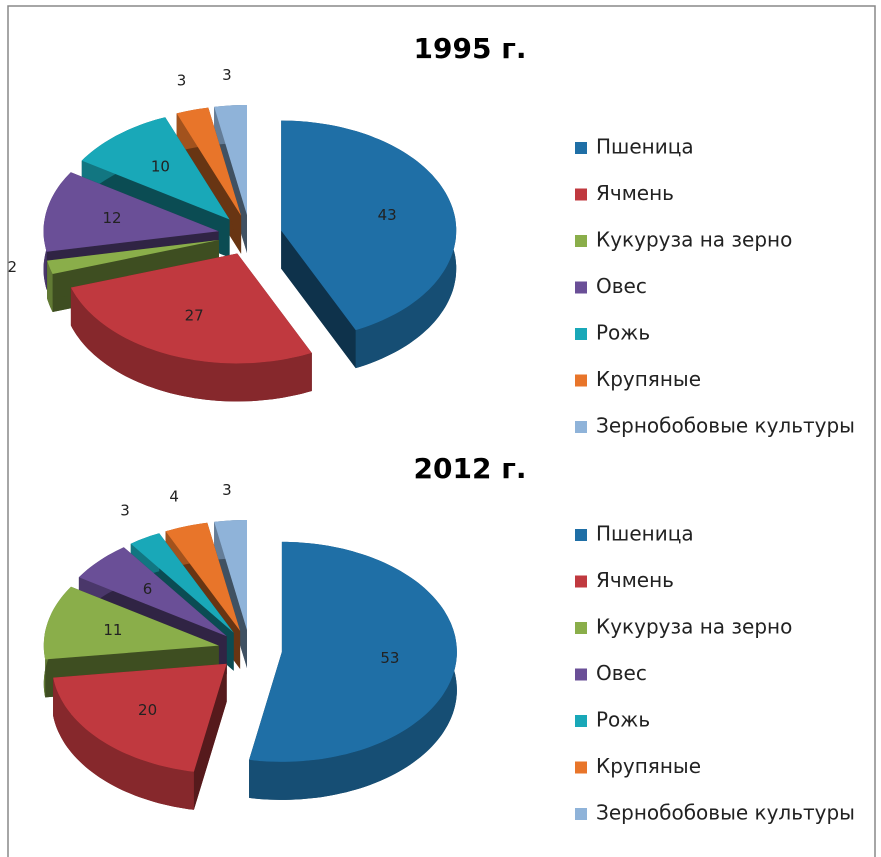 This screenshot has height=857, width=881. What do you see at coordinates (318, 299) in the screenshot?
I see `slice-wall` at bounding box center [318, 299].